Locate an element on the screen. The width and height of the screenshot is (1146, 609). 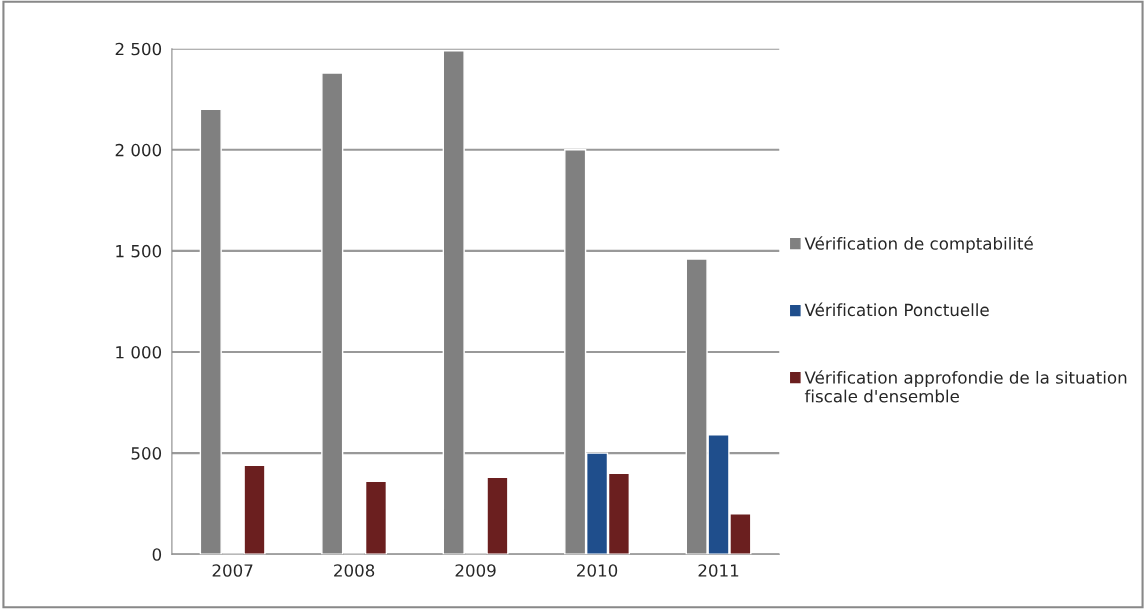
legend-label: Vérification approfondie de la situation fiscale d'ensemble is located at coordinates (965, 386).